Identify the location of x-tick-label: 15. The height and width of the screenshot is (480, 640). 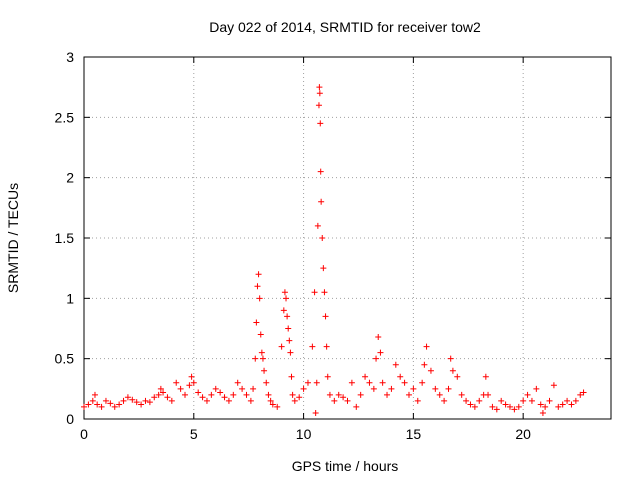
(414, 434).